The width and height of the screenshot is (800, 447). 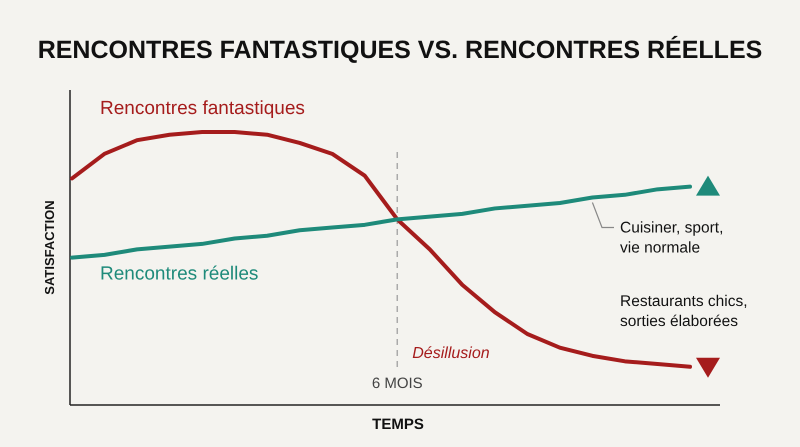 What do you see at coordinates (672, 238) in the screenshot?
I see `annotation: Cuisiner, sport, vie normale` at bounding box center [672, 238].